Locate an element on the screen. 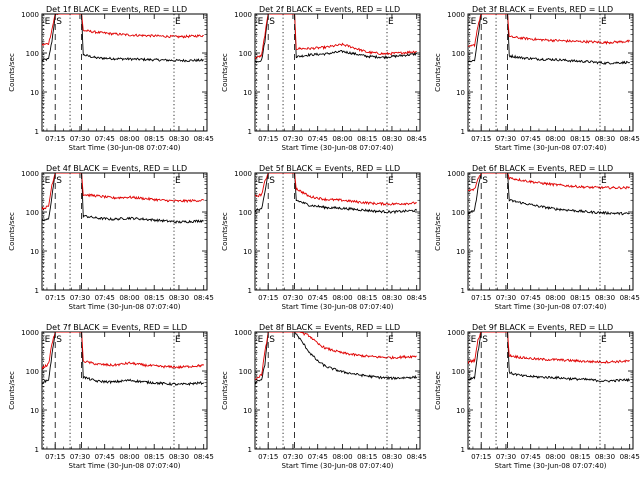  chart-title: Det 4f BLACK = Events, RED = LLD is located at coordinates (116, 168).